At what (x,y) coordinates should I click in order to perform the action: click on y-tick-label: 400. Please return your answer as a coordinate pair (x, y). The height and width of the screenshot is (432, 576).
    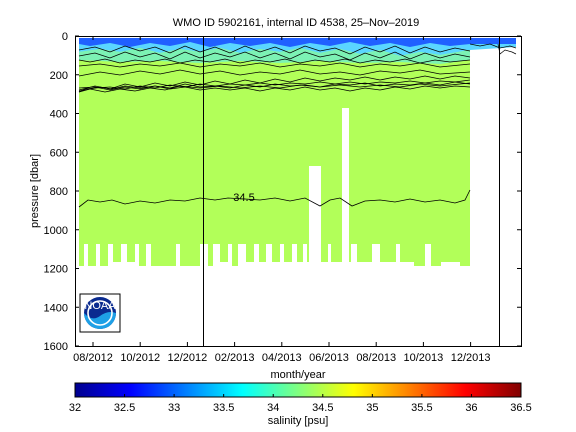
    Looking at the image, I should click on (59, 115).